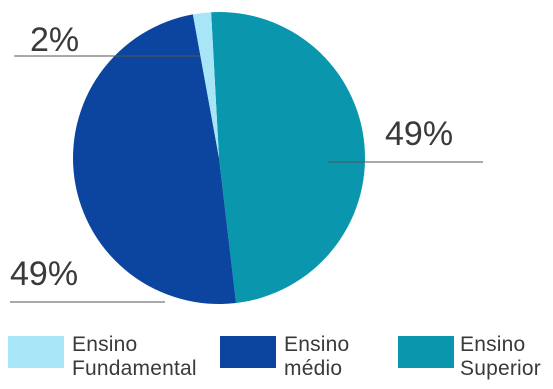 The width and height of the screenshot is (553, 389). What do you see at coordinates (426, 352) in the screenshot?
I see `legend-swatch-ensino-superior` at bounding box center [426, 352].